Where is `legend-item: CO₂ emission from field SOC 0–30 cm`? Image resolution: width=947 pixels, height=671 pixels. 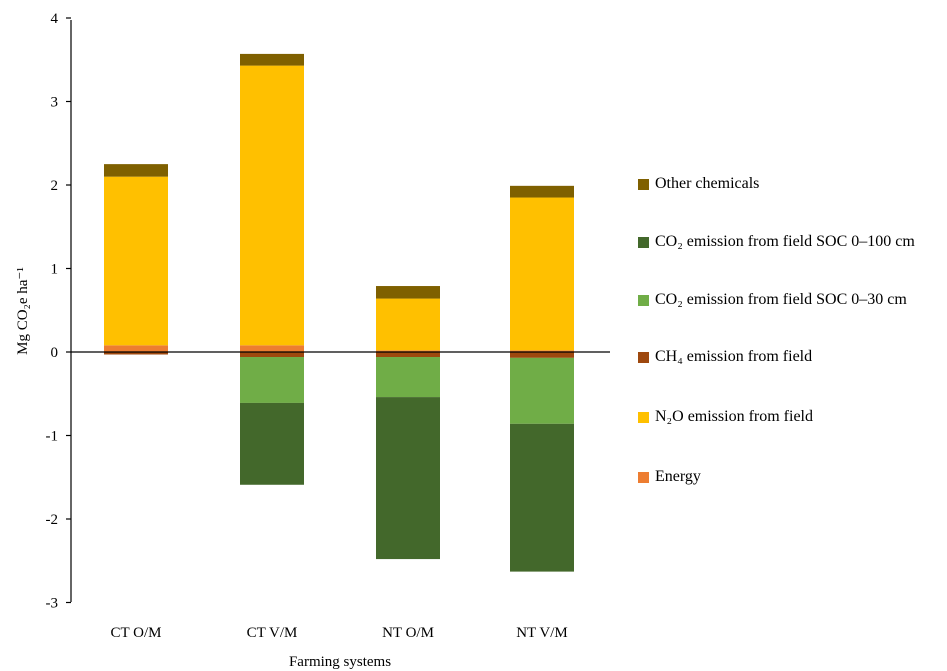 legend-item: CO₂ emission from field SOC 0–30 cm is located at coordinates (786, 300).